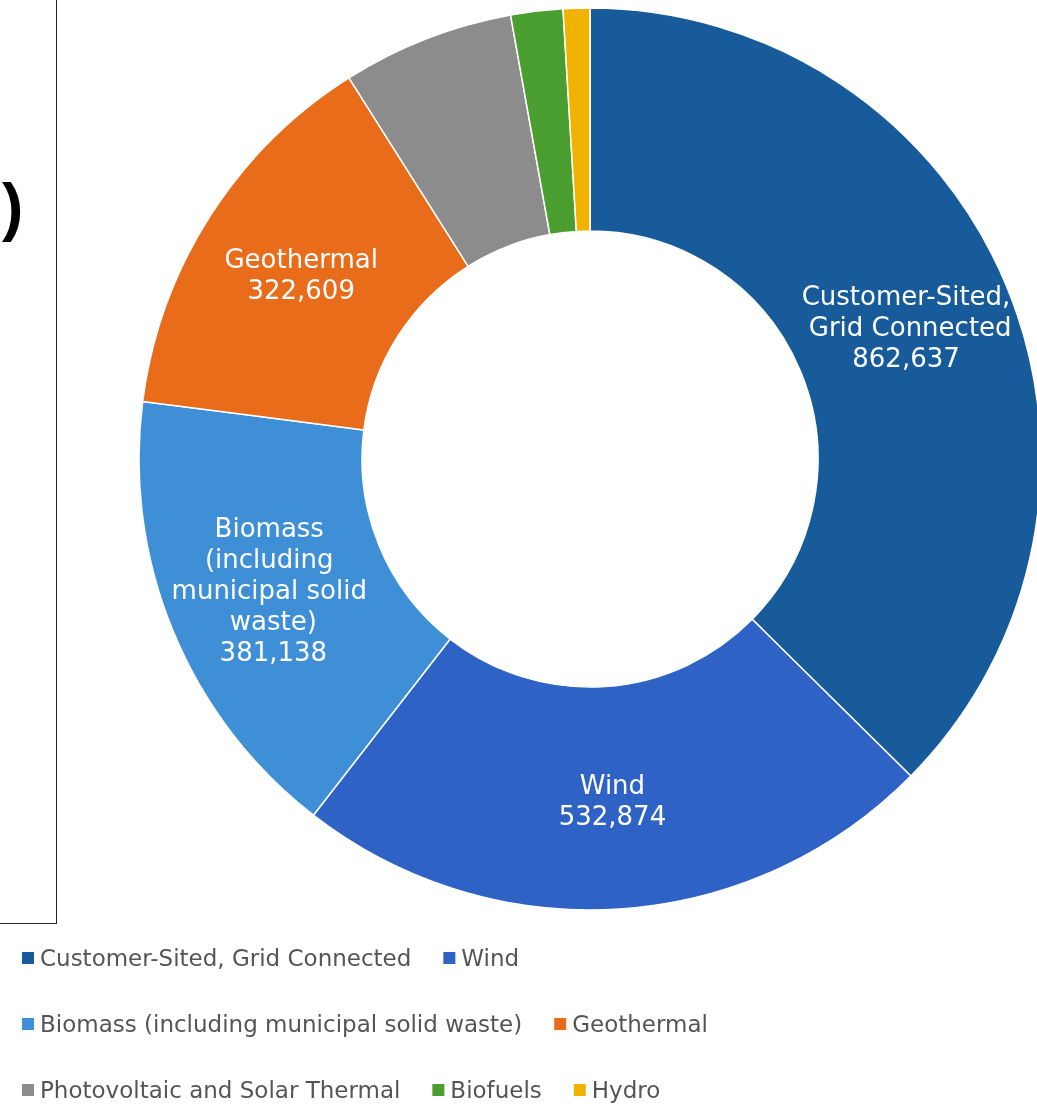  What do you see at coordinates (301, 290) in the screenshot?
I see `data-label: 322,609` at bounding box center [301, 290].